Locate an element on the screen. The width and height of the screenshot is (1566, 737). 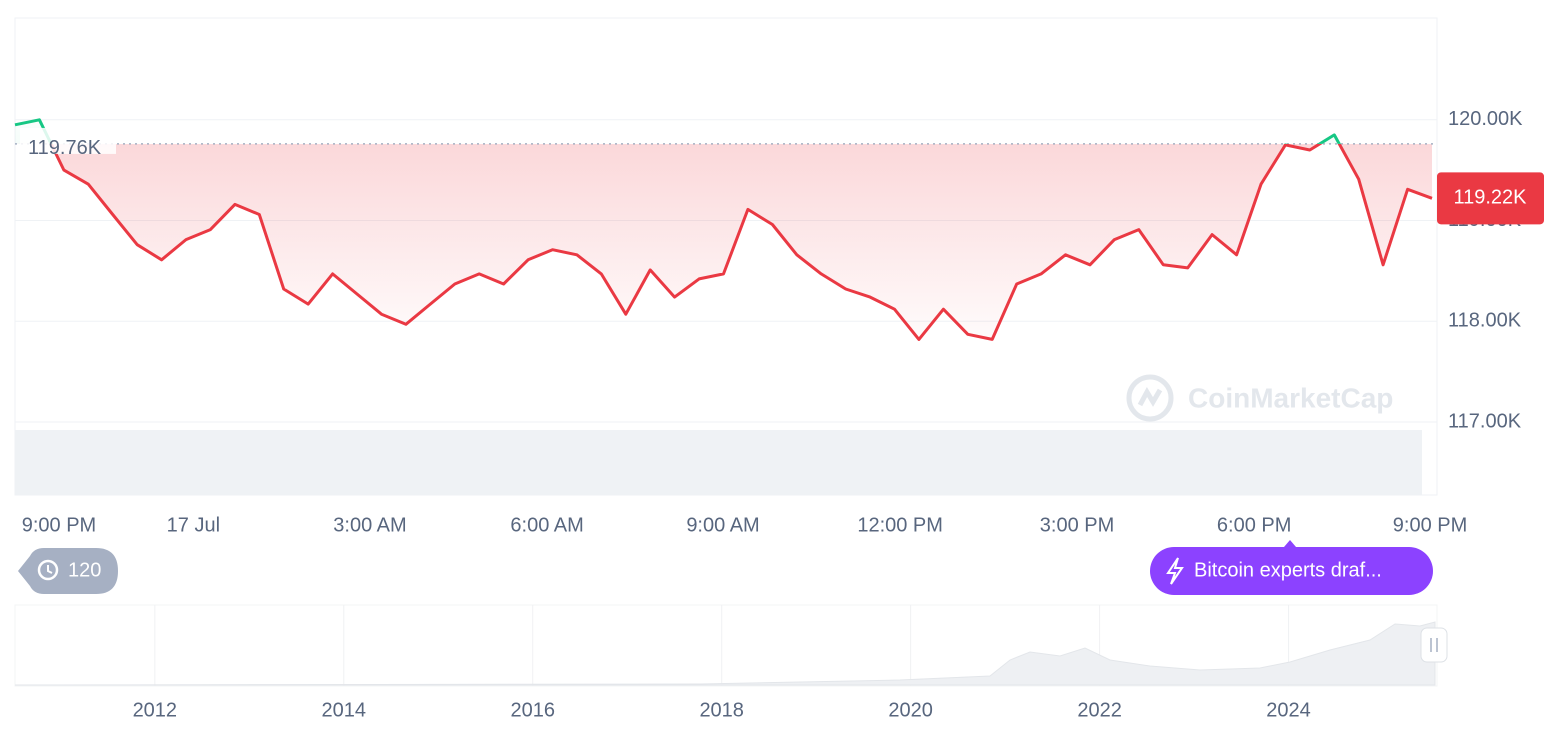
history-count: 120 is located at coordinates (84, 570).